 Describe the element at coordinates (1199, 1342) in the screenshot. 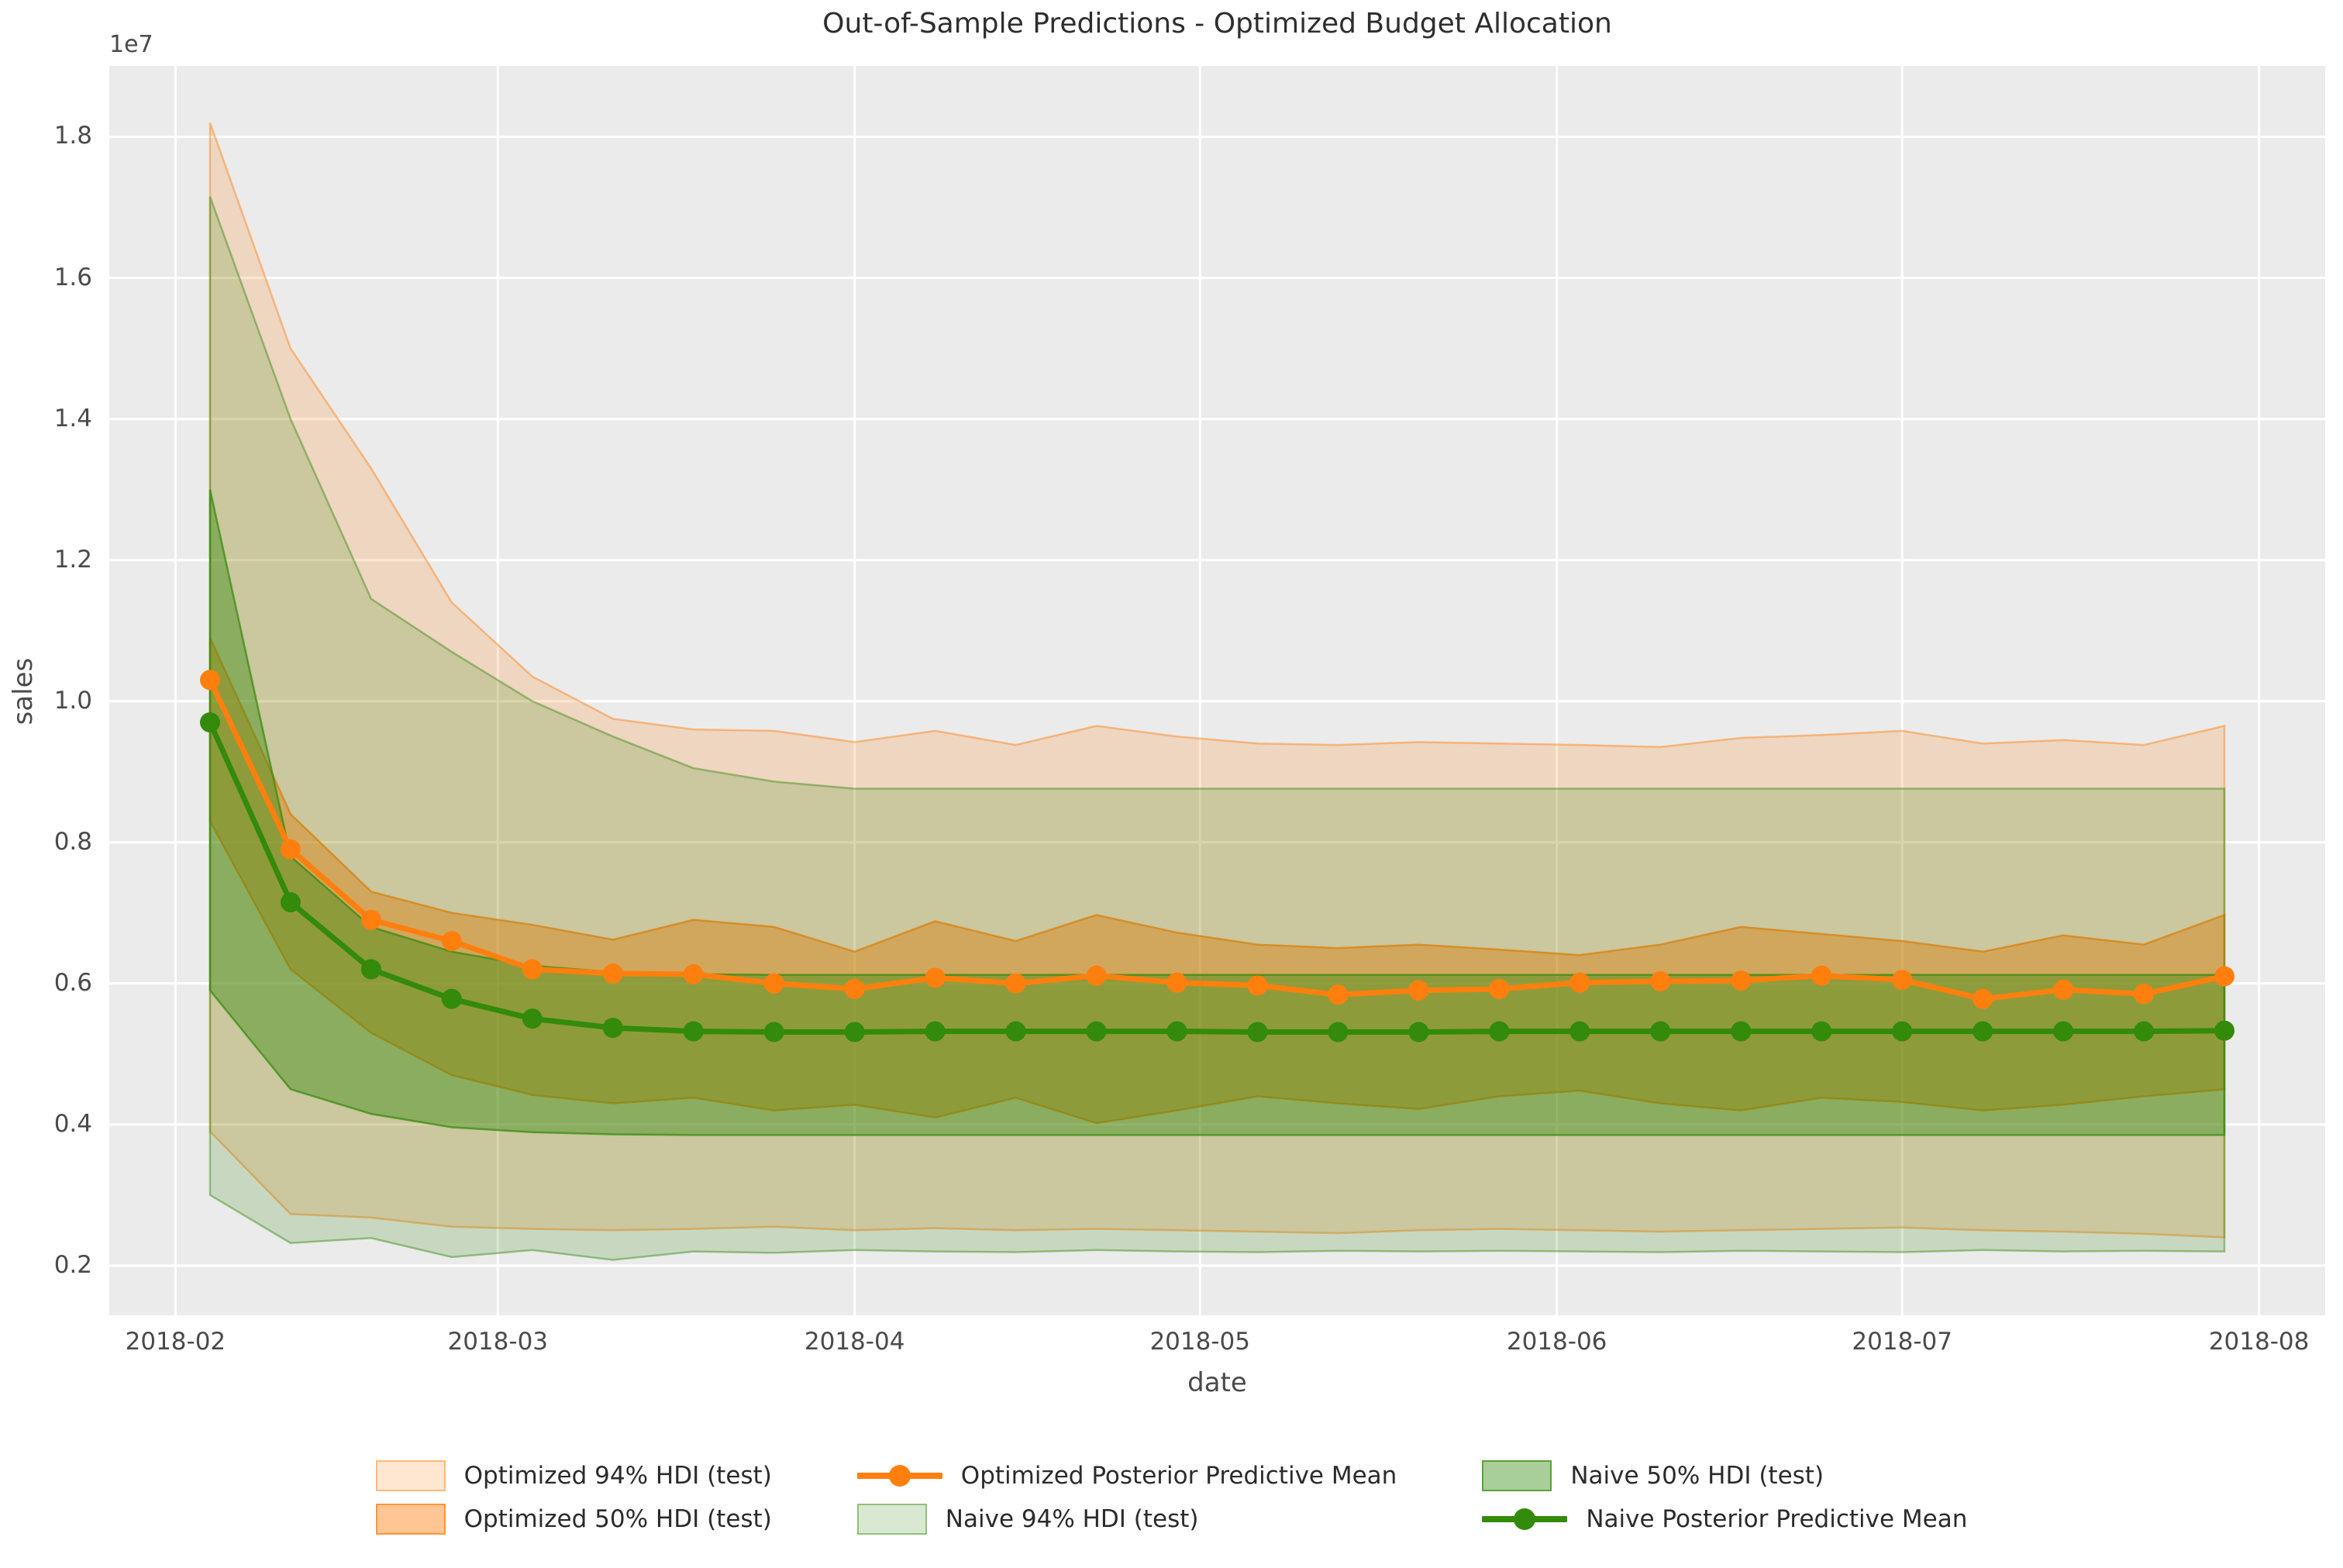

I see `x-tick-label: 2018-05` at that location.